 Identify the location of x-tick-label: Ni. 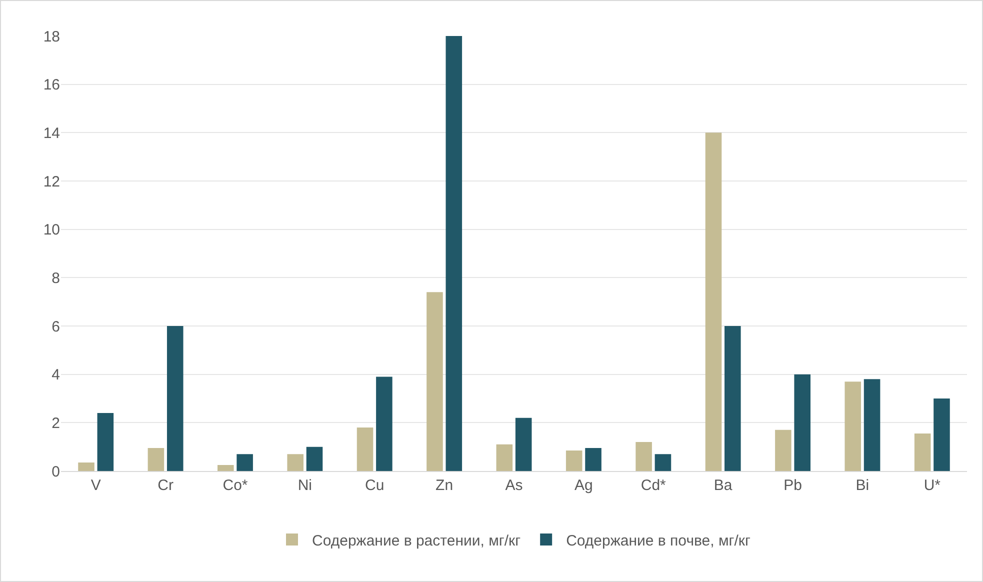
(305, 485).